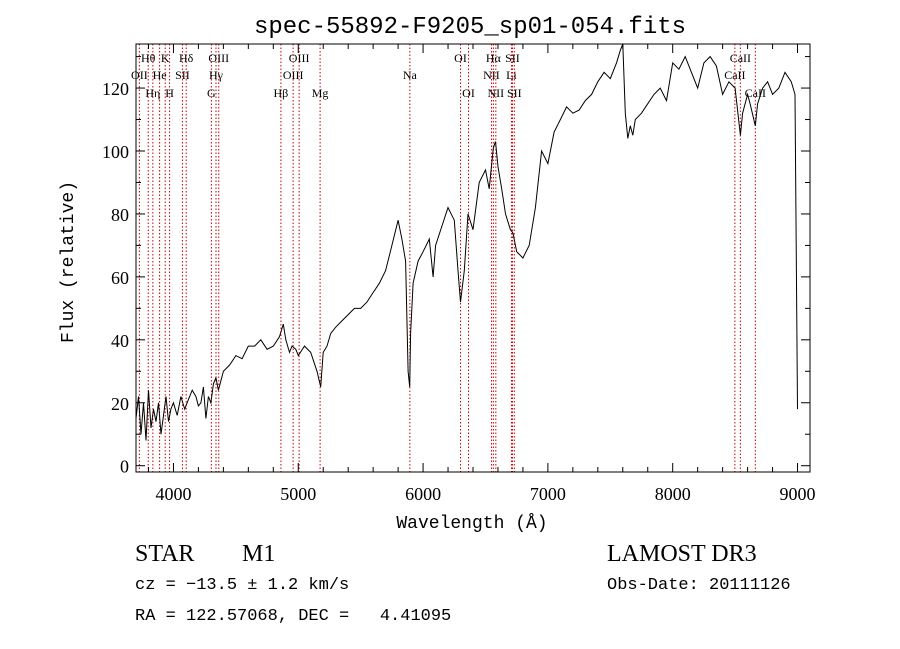 The width and height of the screenshot is (900, 649). I want to click on line-marker-label: Hβ, so click(281, 93).